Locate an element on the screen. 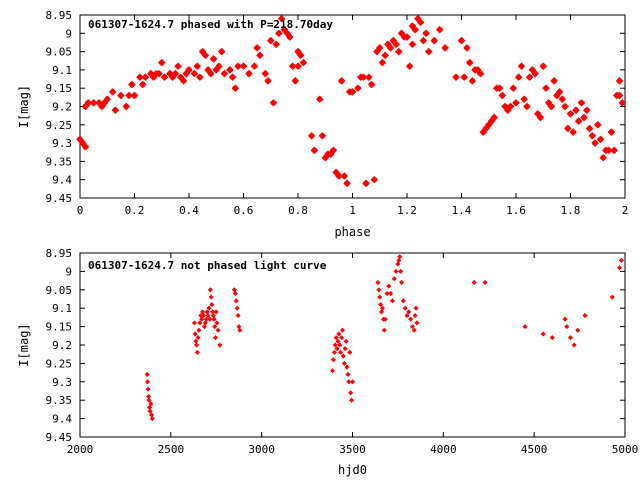  y-axis-title: I[mag] is located at coordinates (24, 344).